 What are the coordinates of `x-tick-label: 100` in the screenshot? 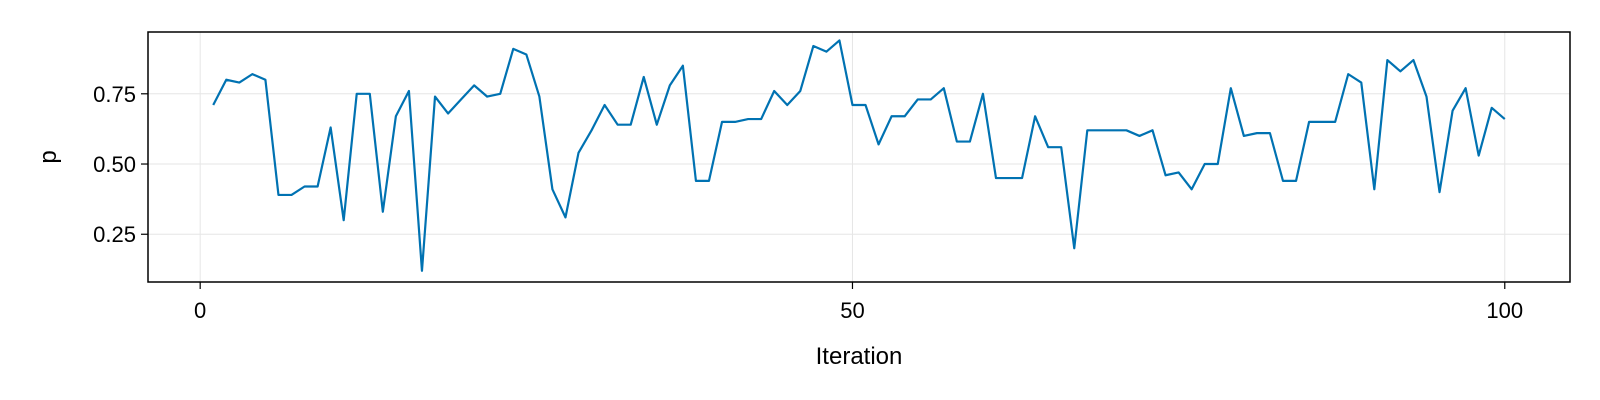 It's located at (1504, 310).